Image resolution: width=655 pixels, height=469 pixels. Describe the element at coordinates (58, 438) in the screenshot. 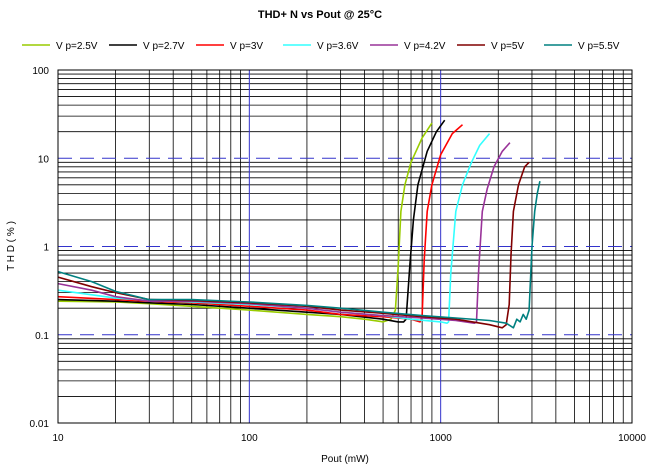

I see `x-tick-label: 10` at that location.